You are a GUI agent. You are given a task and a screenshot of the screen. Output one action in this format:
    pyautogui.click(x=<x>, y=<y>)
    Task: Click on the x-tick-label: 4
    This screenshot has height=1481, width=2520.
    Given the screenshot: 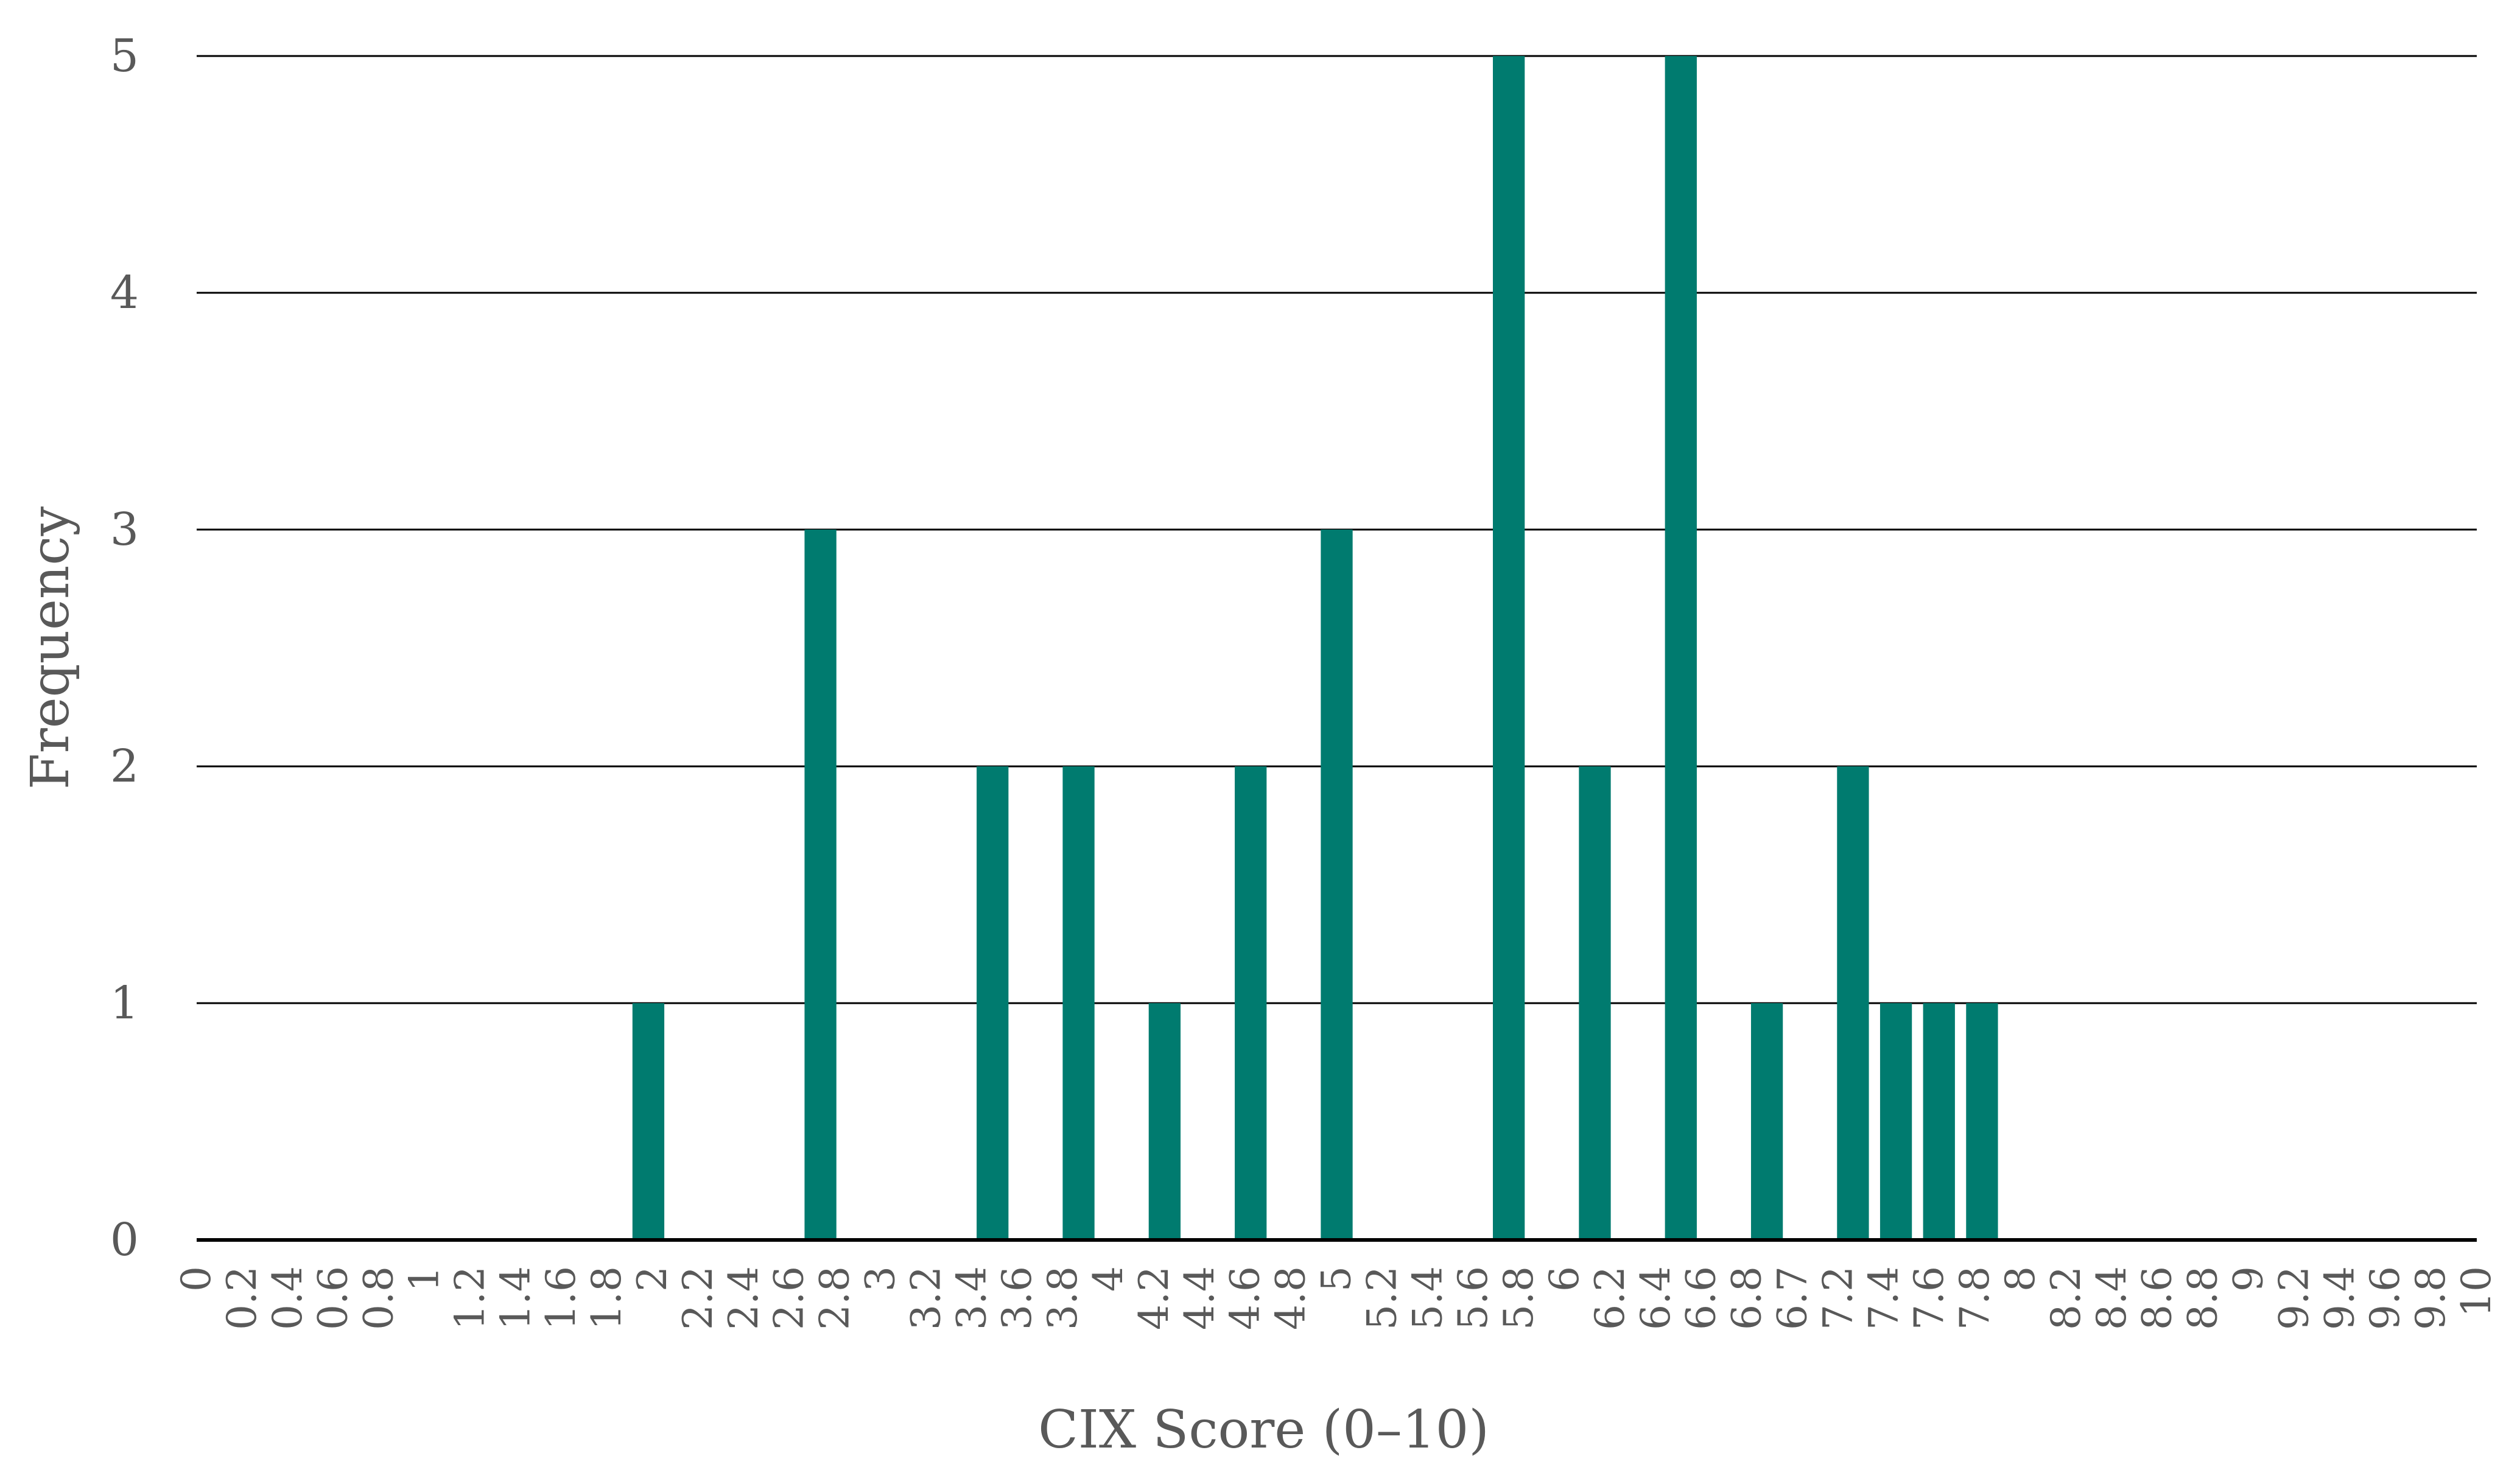 What is the action you would take?
    pyautogui.click(x=1108, y=1279)
    